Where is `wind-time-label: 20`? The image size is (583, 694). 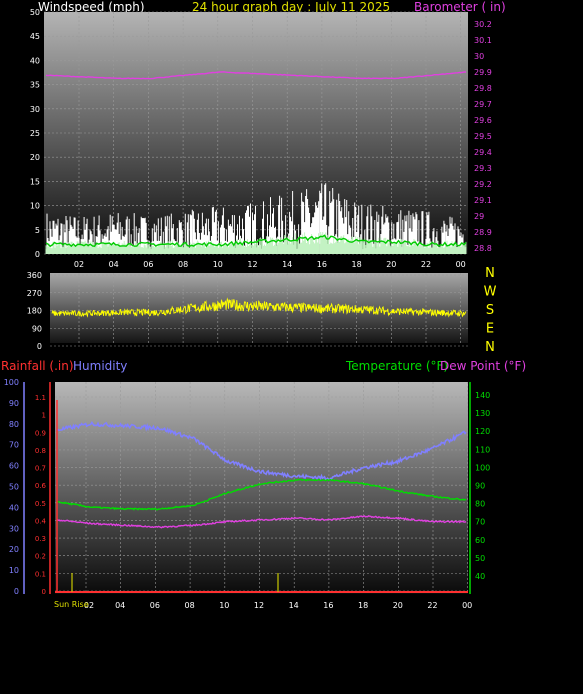
wind-time-label: 20 is located at coordinates (391, 264).